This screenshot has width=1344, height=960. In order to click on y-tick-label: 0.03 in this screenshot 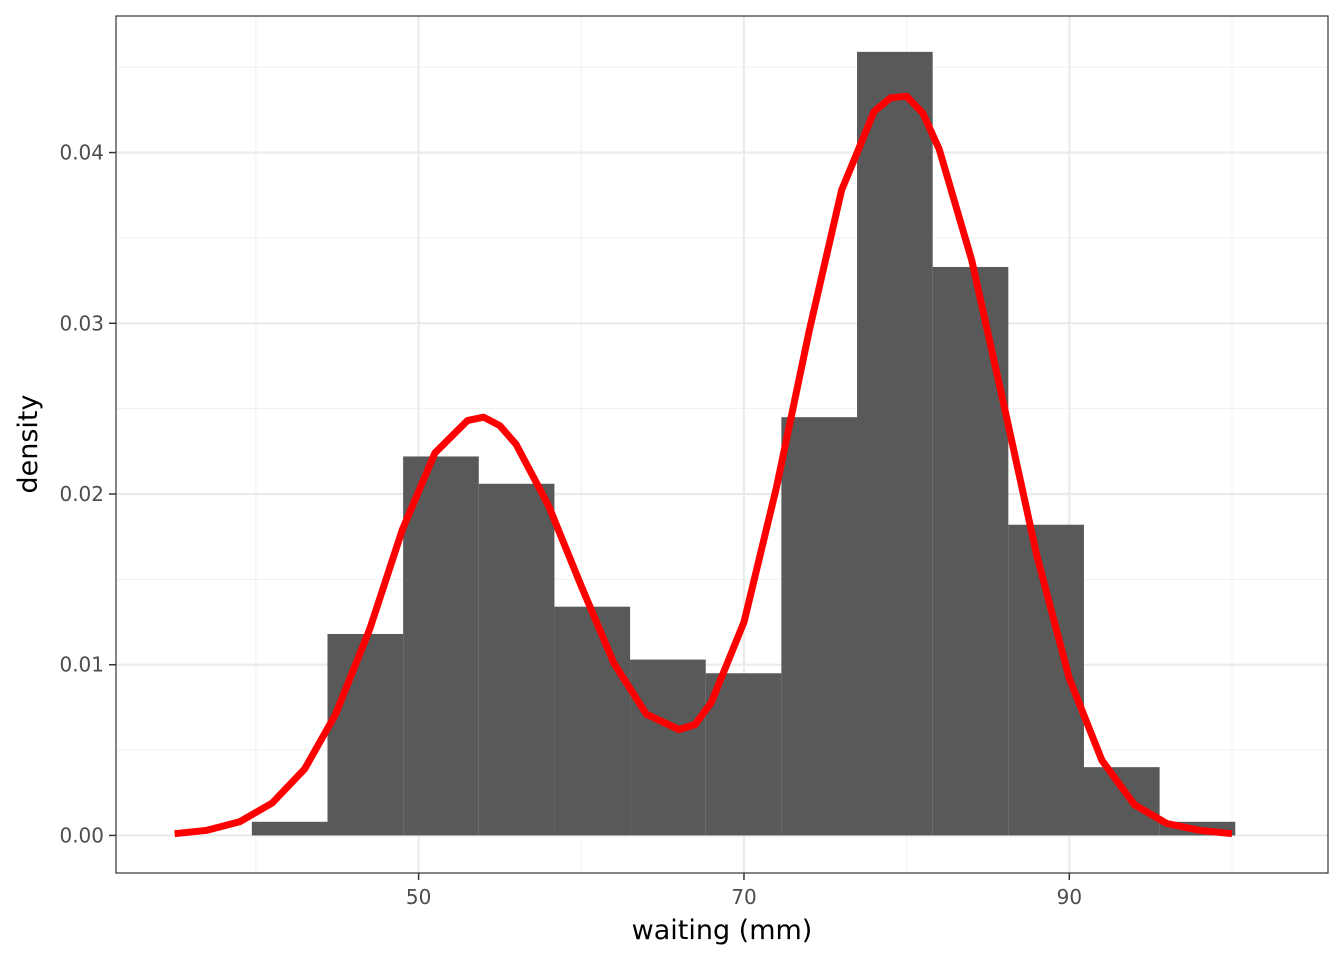, I will do `click(81, 323)`.